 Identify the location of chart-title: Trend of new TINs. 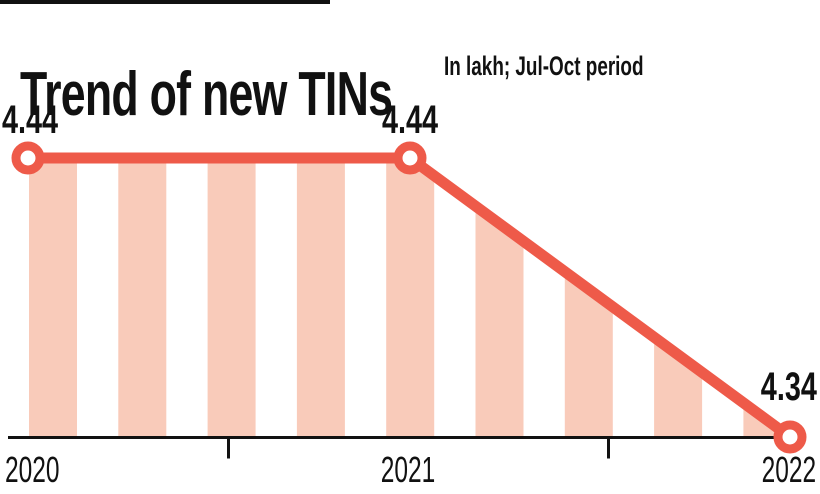
(206, 94).